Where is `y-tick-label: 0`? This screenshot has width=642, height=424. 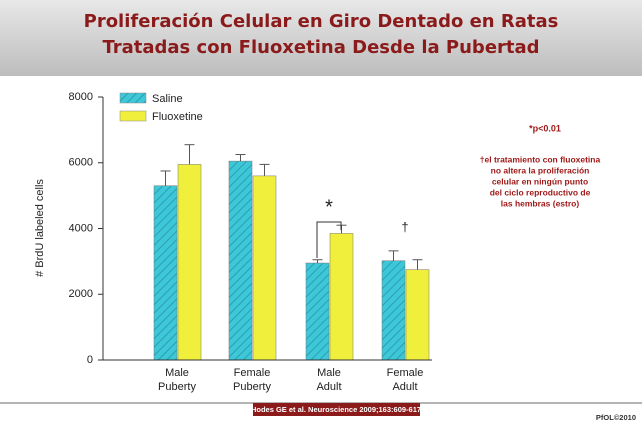
y-tick-label: 0 is located at coordinates (90, 360).